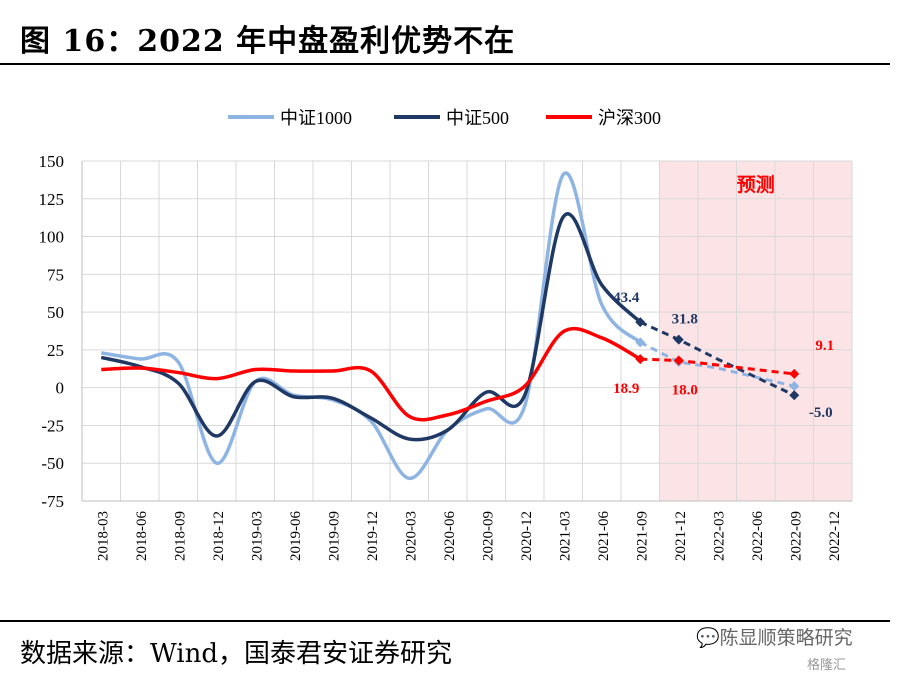 This screenshot has width=905, height=679. Describe the element at coordinates (236, 654) in the screenshot. I see `source-note: 数据来源：Wind，国泰君安证券研究` at that location.